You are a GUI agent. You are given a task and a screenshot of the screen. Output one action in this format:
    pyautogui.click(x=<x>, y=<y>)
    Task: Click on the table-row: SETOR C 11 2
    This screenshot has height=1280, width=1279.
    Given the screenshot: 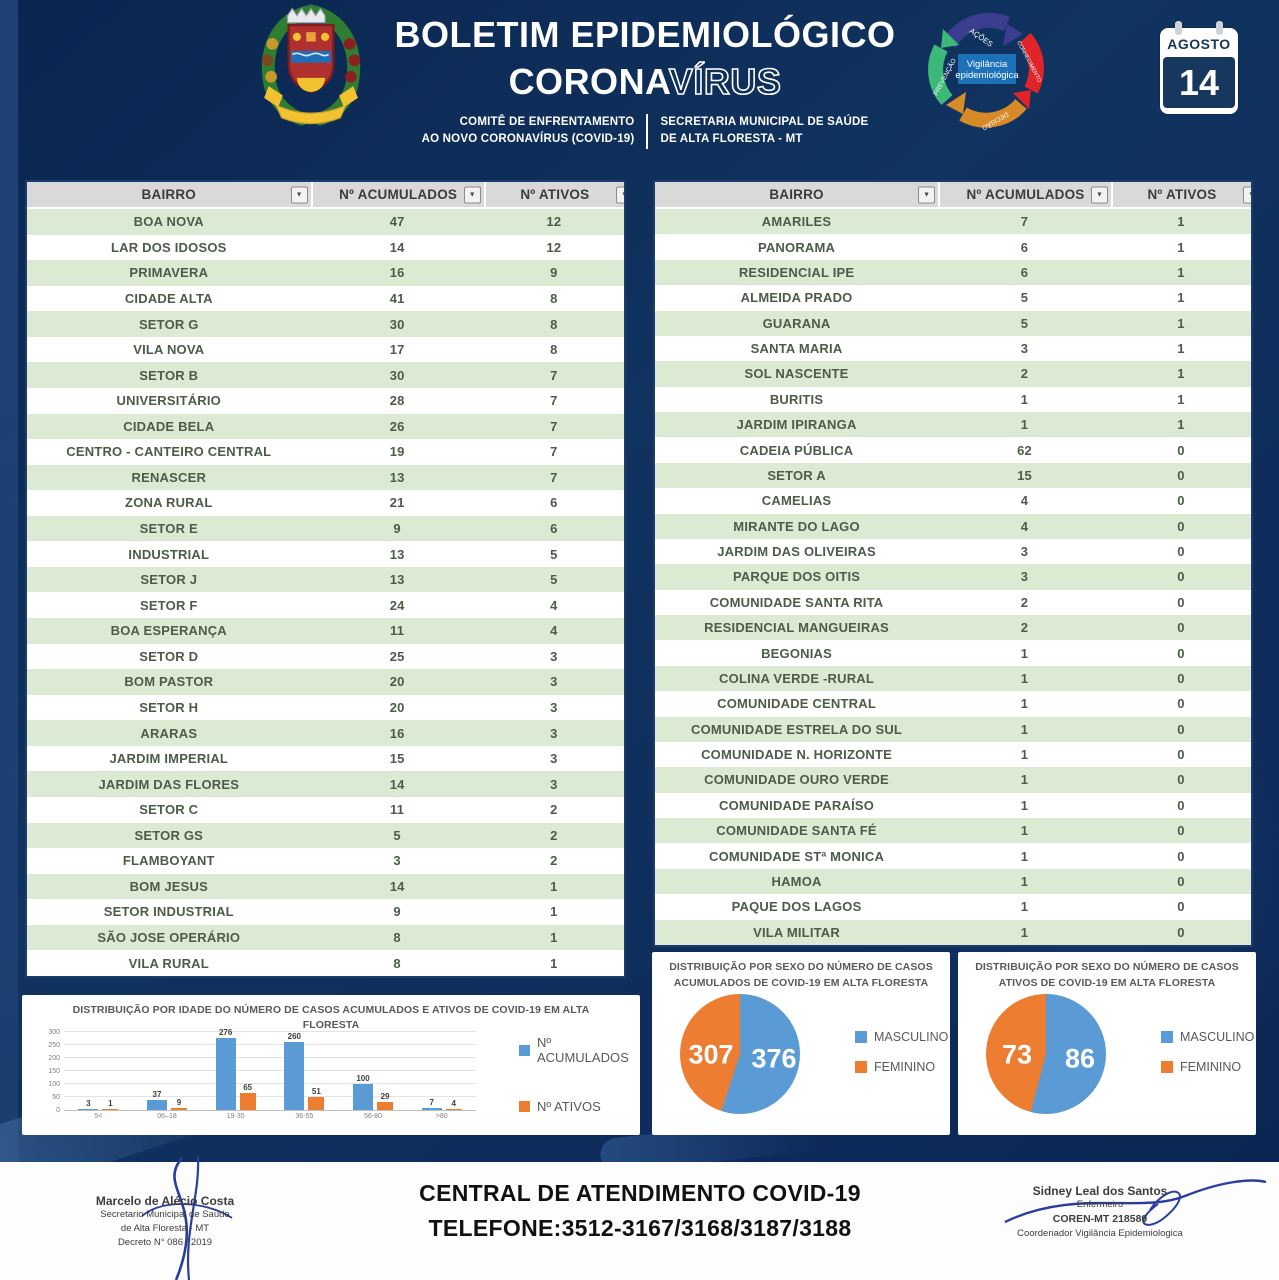 What is the action you would take?
    pyautogui.click(x=325, y=809)
    